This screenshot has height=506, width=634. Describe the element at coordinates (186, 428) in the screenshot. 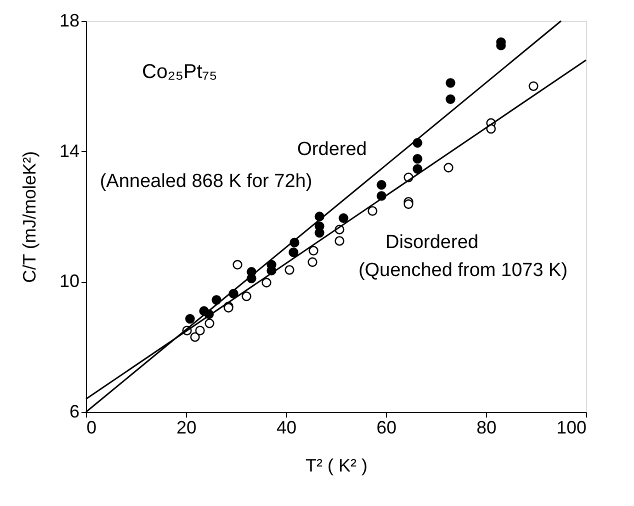

I see `x-tick-label: 20` at that location.